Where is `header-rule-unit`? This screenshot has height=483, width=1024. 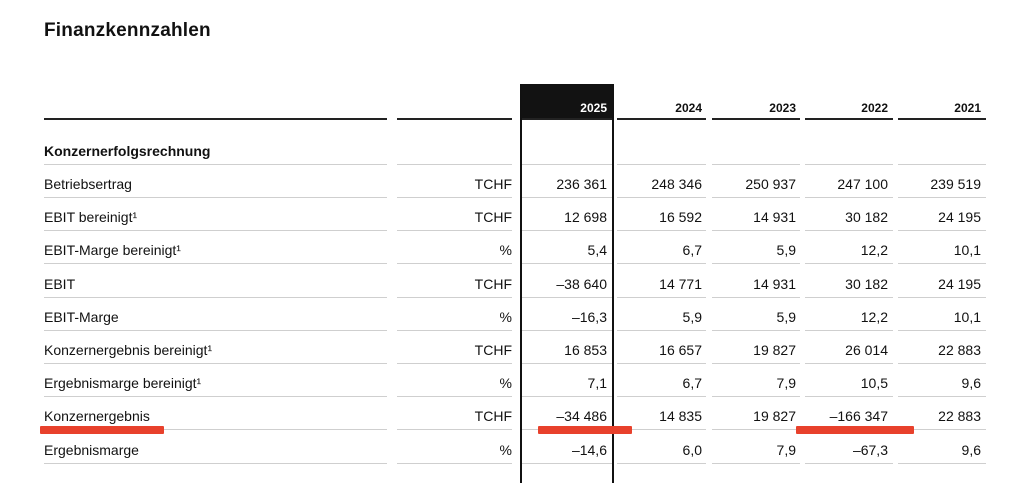 header-rule-unit is located at coordinates (454, 119).